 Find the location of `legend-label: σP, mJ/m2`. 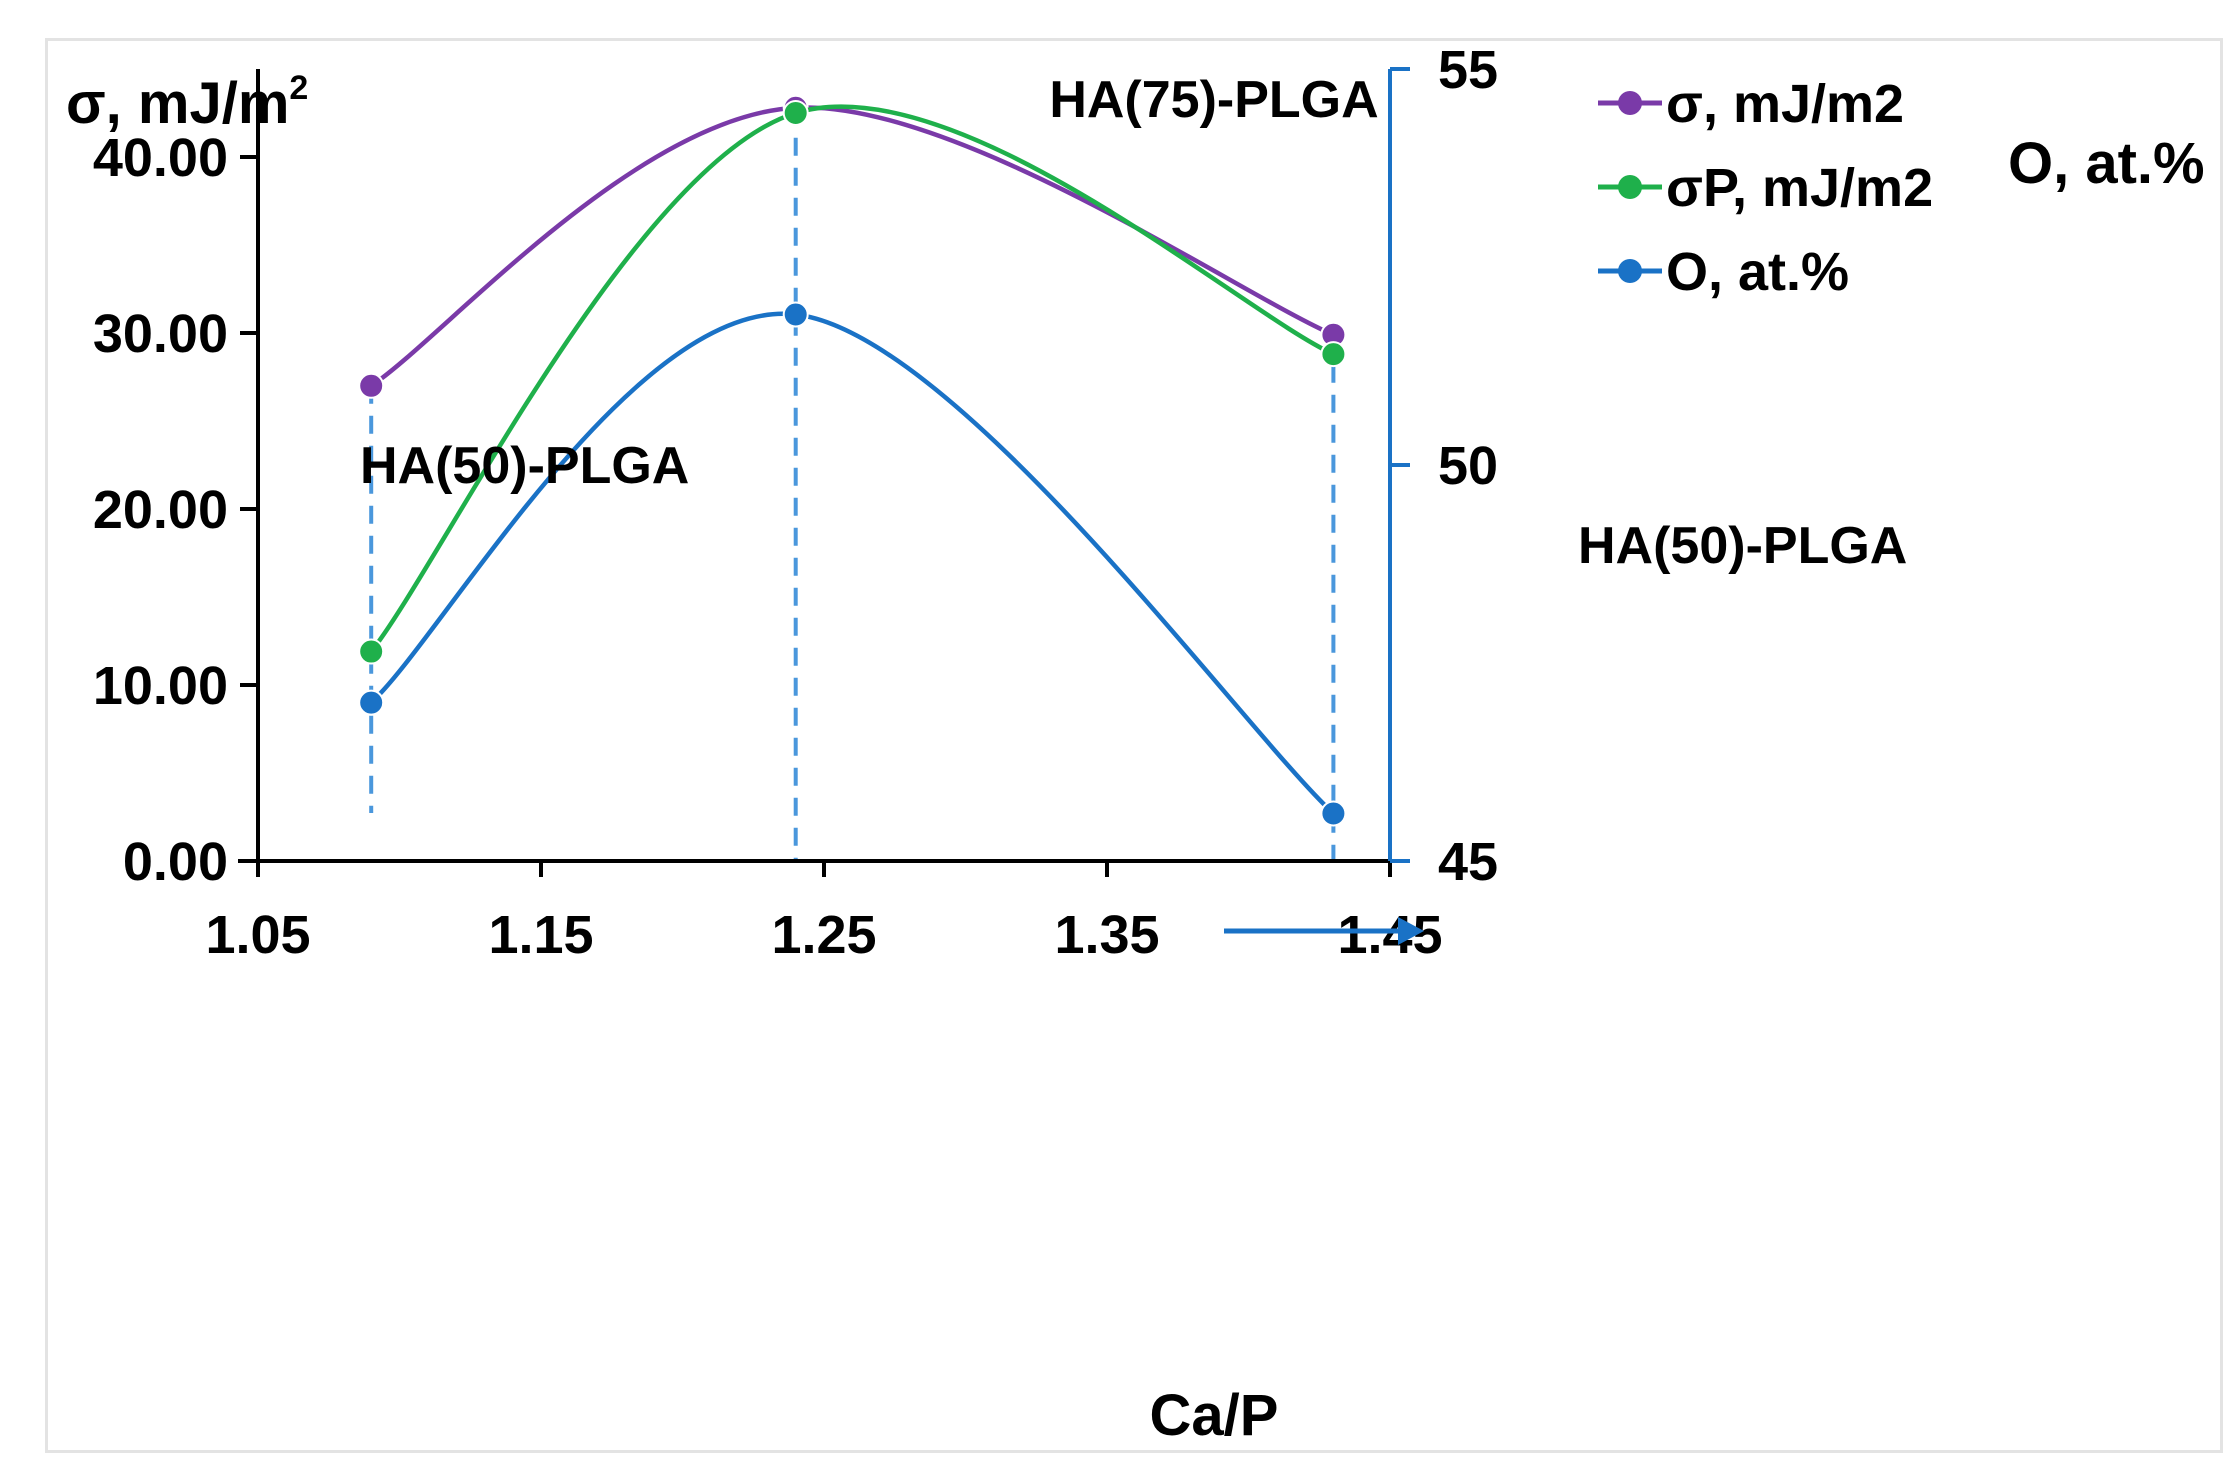

legend-label: σP, mJ/m2 is located at coordinates (1799, 188).